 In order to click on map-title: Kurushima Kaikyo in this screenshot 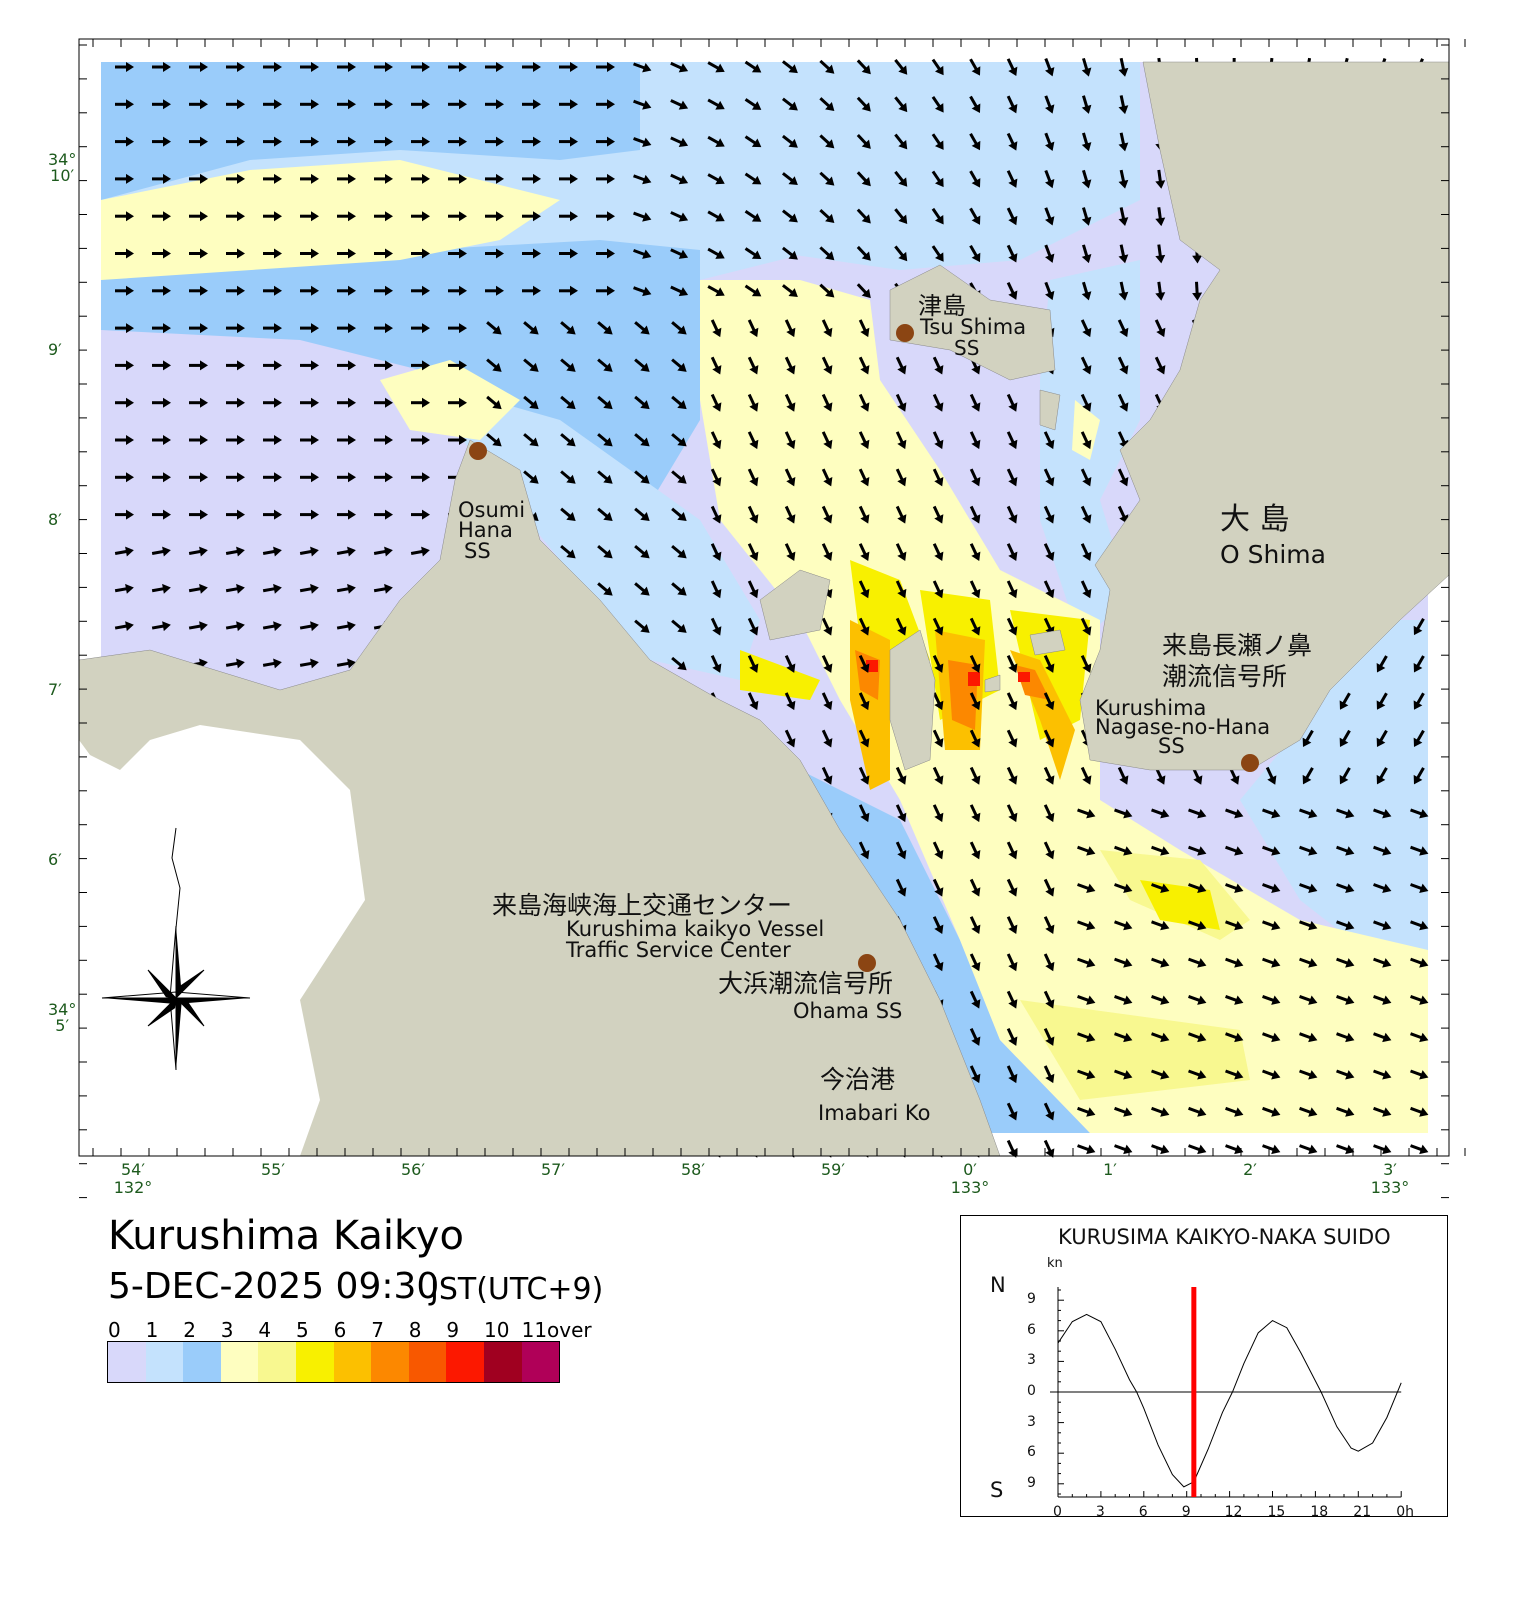, I will do `click(286, 1236)`.